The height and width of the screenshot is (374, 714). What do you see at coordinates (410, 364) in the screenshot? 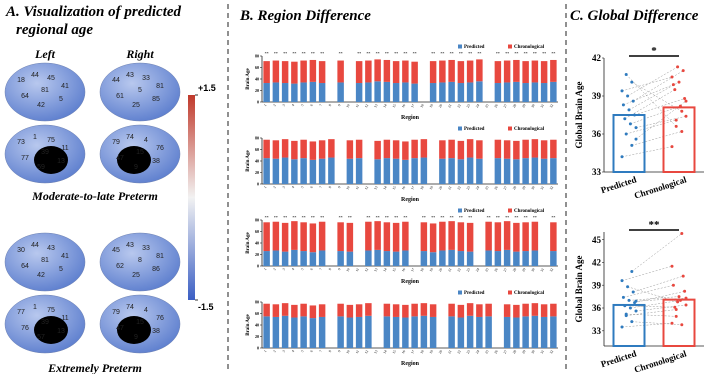
I see `x-axis-label: Region` at bounding box center [410, 364].